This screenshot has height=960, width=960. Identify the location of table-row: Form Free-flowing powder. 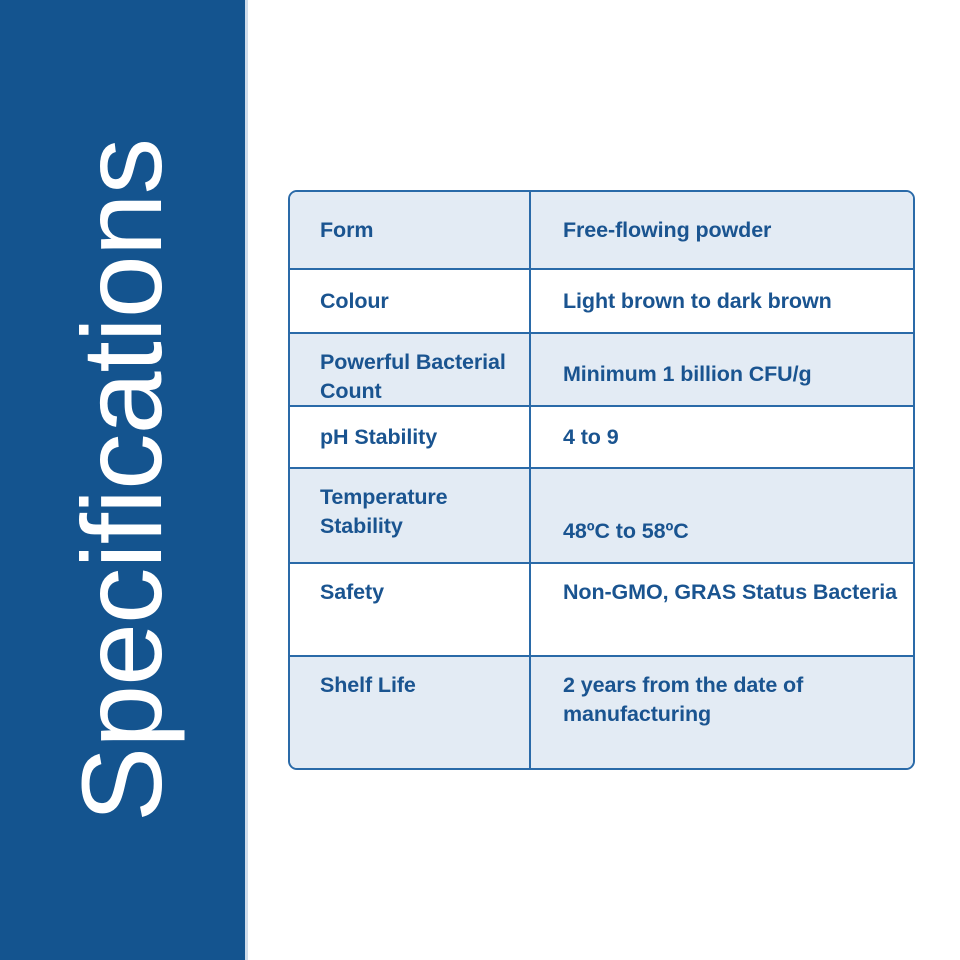
(601, 231).